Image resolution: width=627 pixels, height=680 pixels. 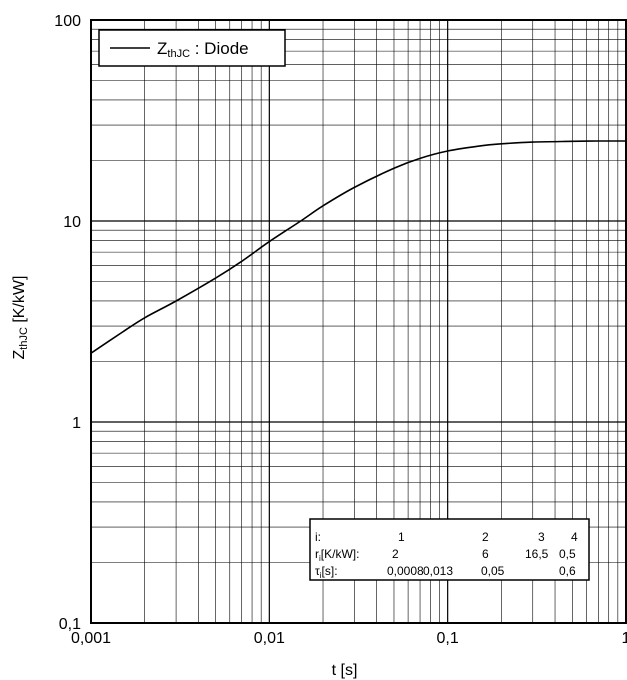 I want to click on rc-table-cell: 16,5, so click(x=537, y=554).